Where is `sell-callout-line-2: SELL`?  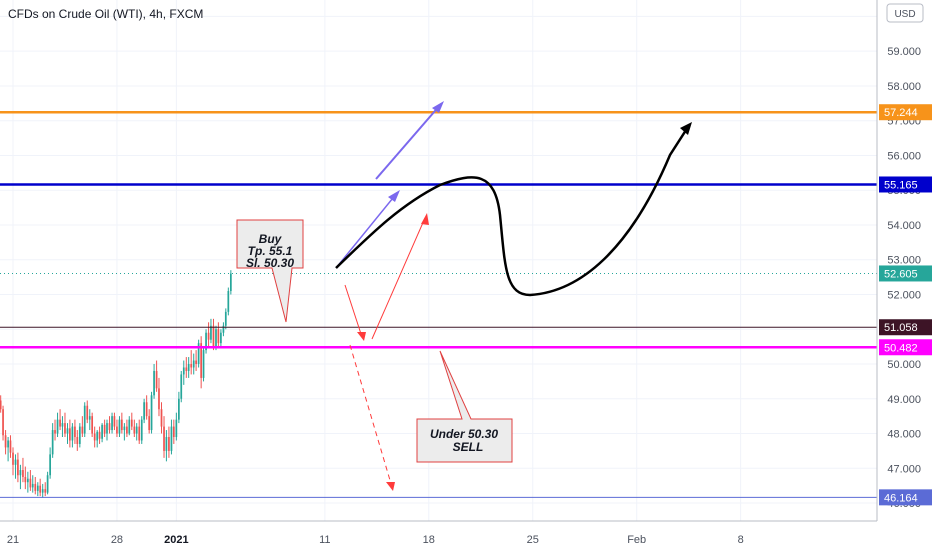 sell-callout-line-2: SELL is located at coordinates (468, 447).